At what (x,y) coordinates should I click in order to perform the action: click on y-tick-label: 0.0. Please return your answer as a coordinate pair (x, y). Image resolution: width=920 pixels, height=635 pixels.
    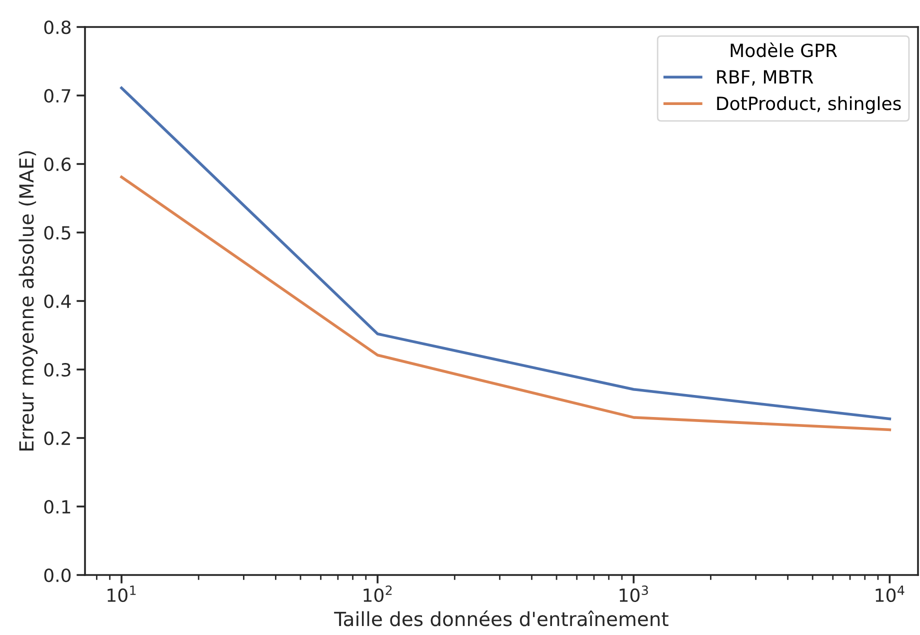
    Looking at the image, I should click on (57, 575).